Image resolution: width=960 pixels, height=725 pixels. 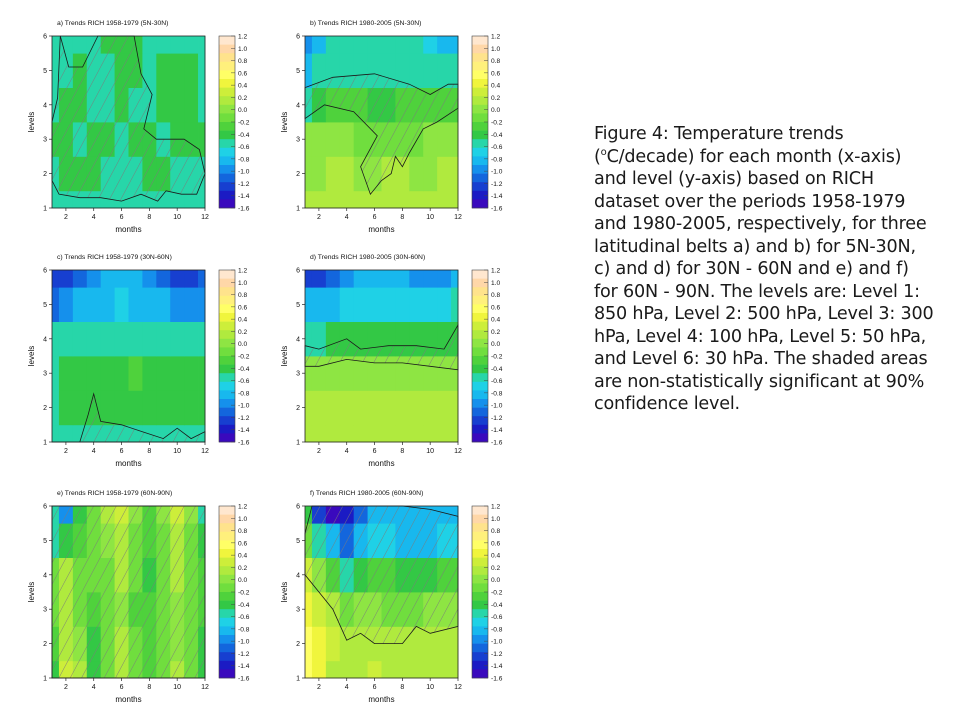 What do you see at coordinates (45, 408) in the screenshot?
I see `y-tick-label: 2` at bounding box center [45, 408].